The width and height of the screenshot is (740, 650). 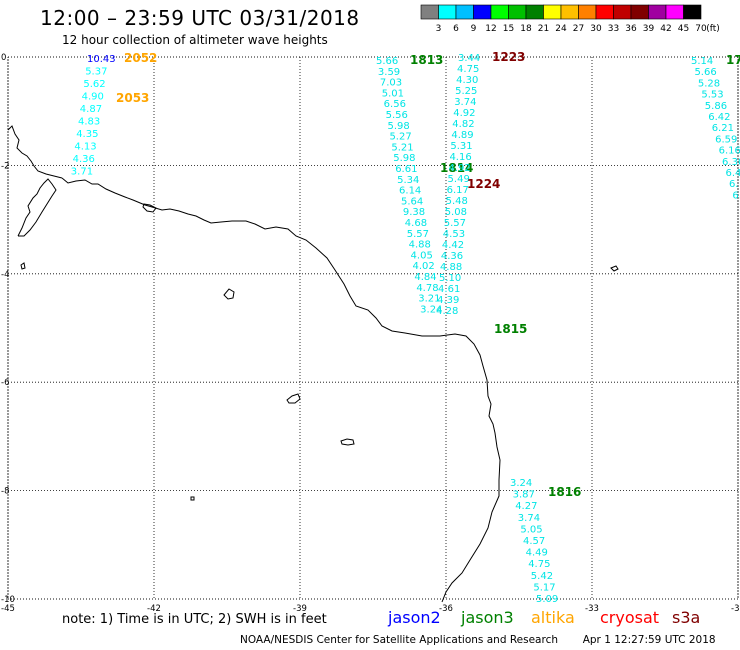 I want to click on wave-height-value: 5.57, so click(x=455, y=223).